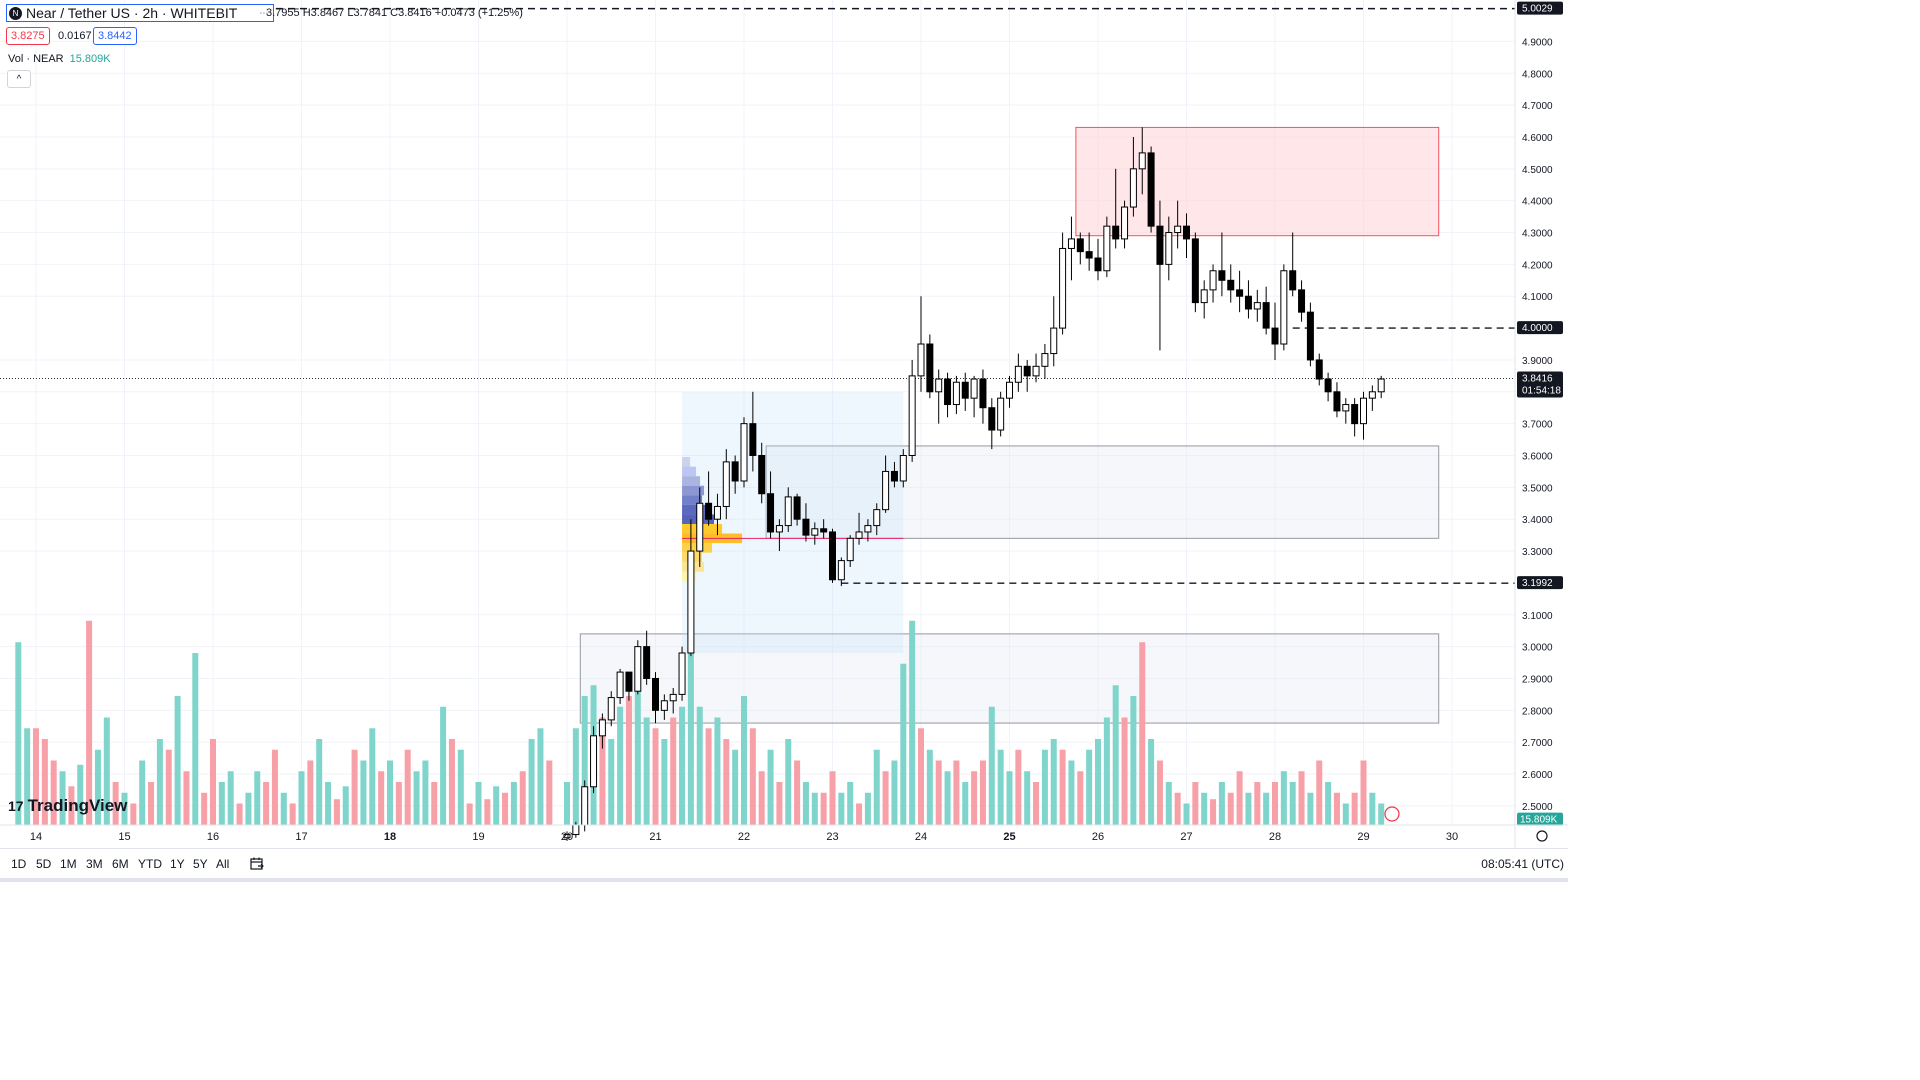 This screenshot has height=1080, width=1920. What do you see at coordinates (1537, 552) in the screenshot?
I see `price-tick-label: 3.3000` at bounding box center [1537, 552].